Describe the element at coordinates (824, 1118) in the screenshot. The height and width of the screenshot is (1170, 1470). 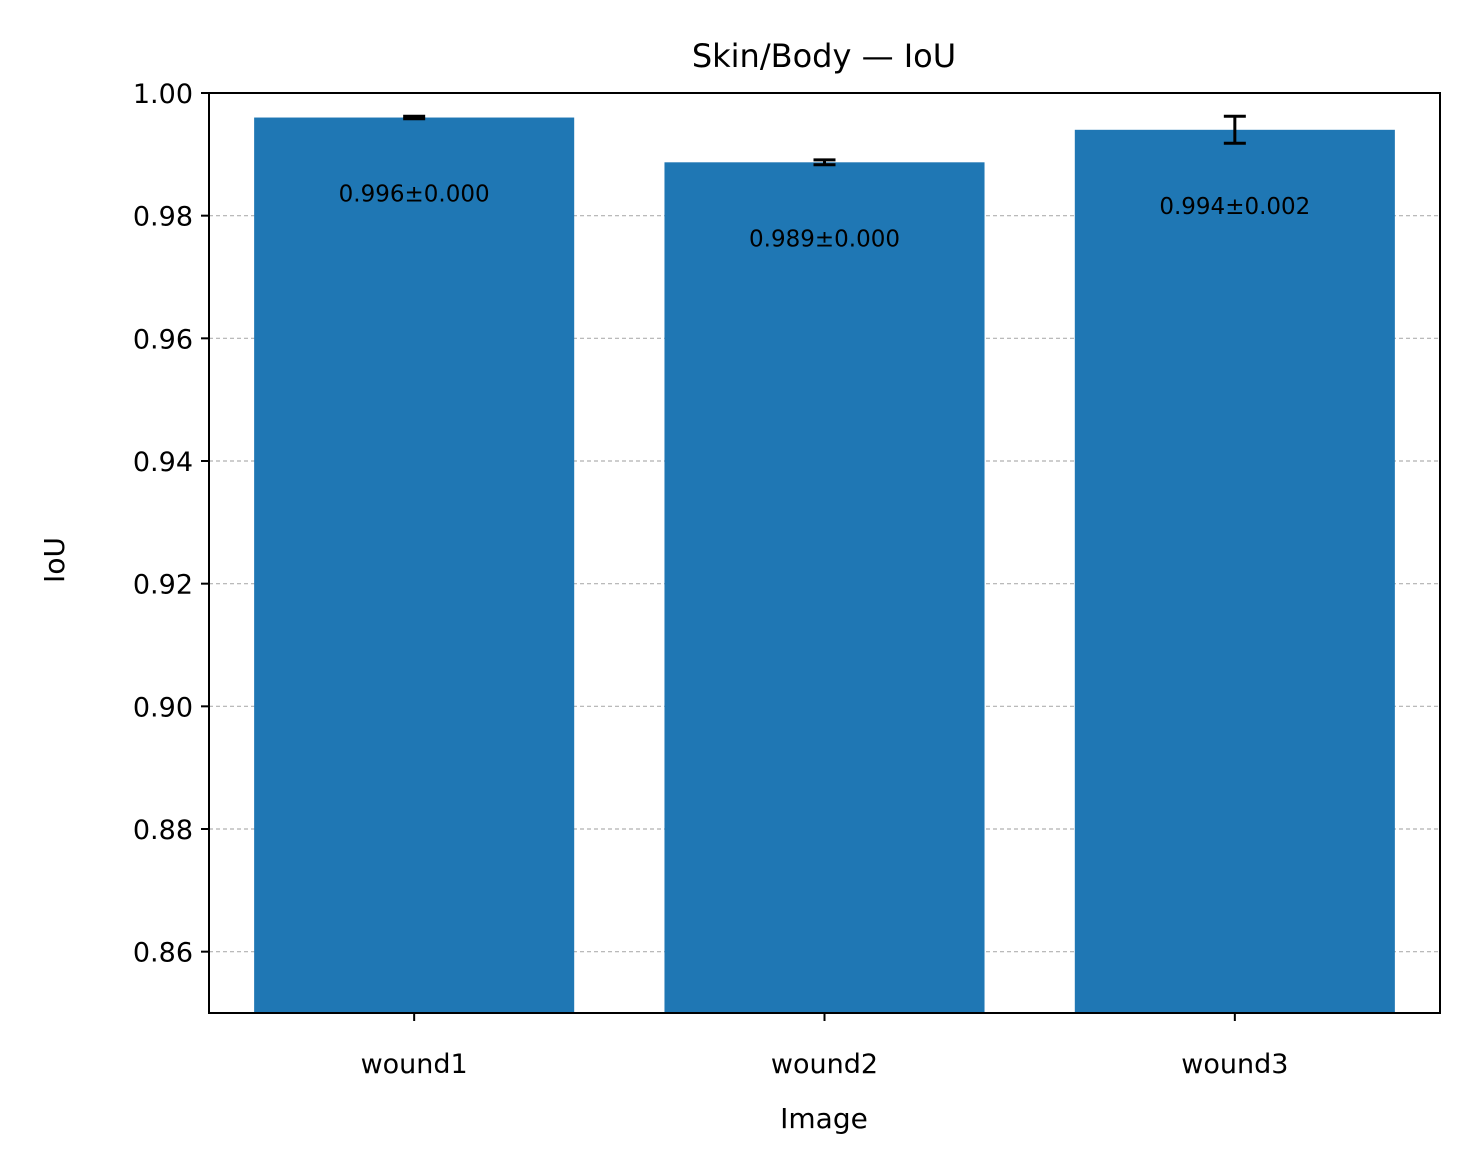
I see `x-axis-label: Image` at that location.